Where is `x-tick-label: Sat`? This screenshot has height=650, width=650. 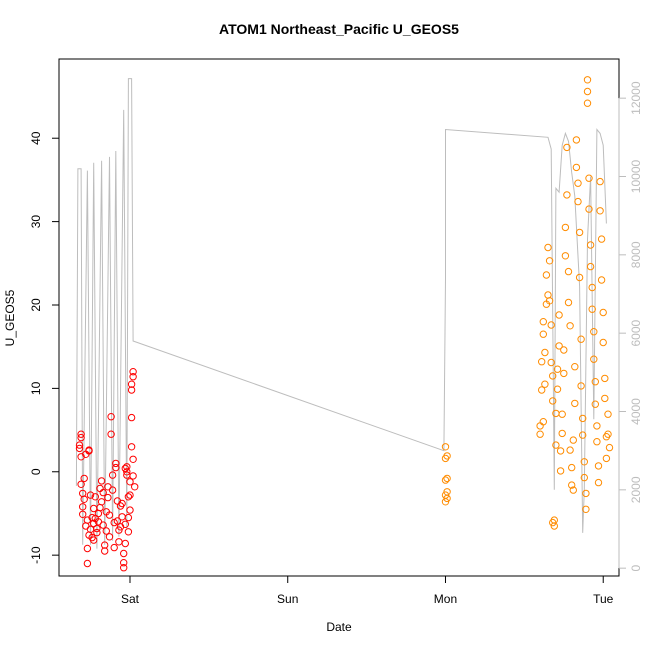 x-tick-label: Sat is located at coordinates (130, 599).